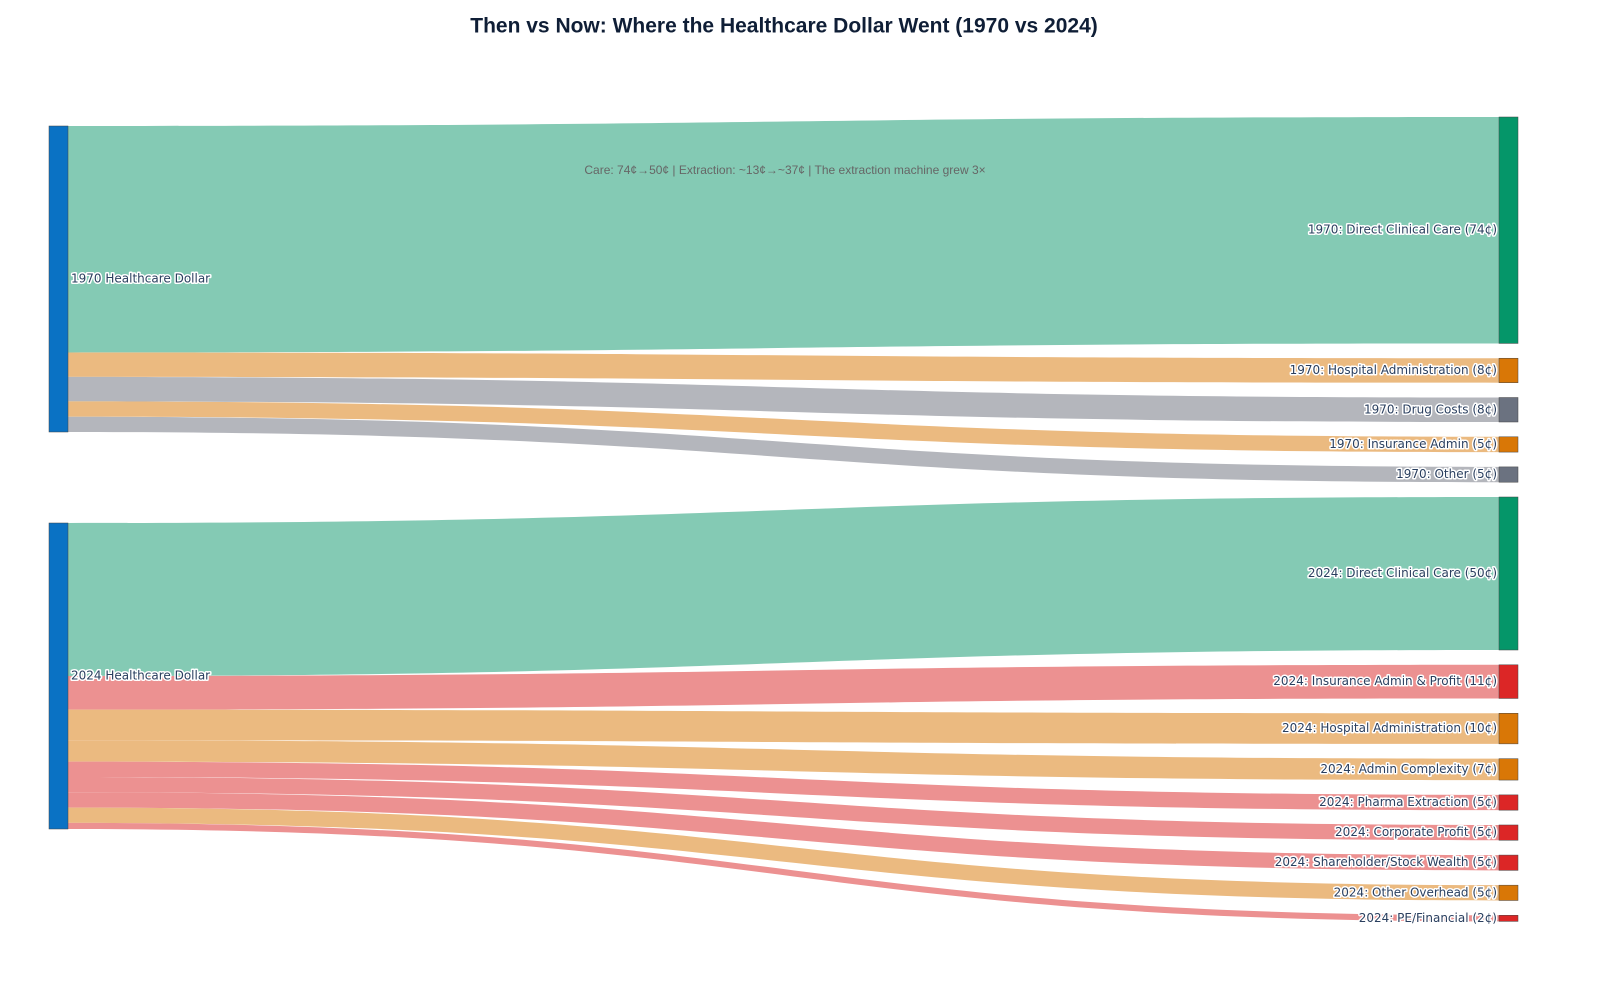 This screenshot has height=1000, width=1600. What do you see at coordinates (1402, 230) in the screenshot?
I see `target-label: 1970: Direct Clinical Care (74¢)` at bounding box center [1402, 230].